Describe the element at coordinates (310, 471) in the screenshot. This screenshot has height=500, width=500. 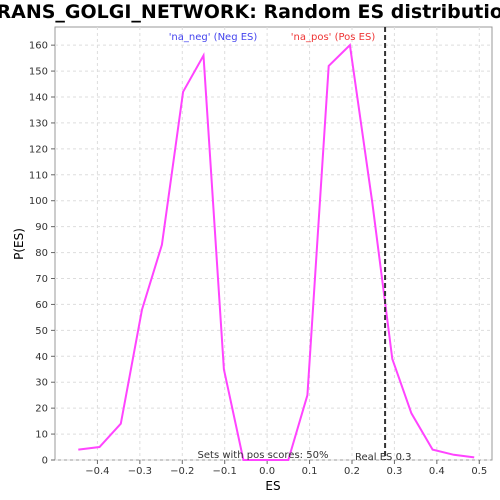
I see `x-tick-label: 0.1` at that location.